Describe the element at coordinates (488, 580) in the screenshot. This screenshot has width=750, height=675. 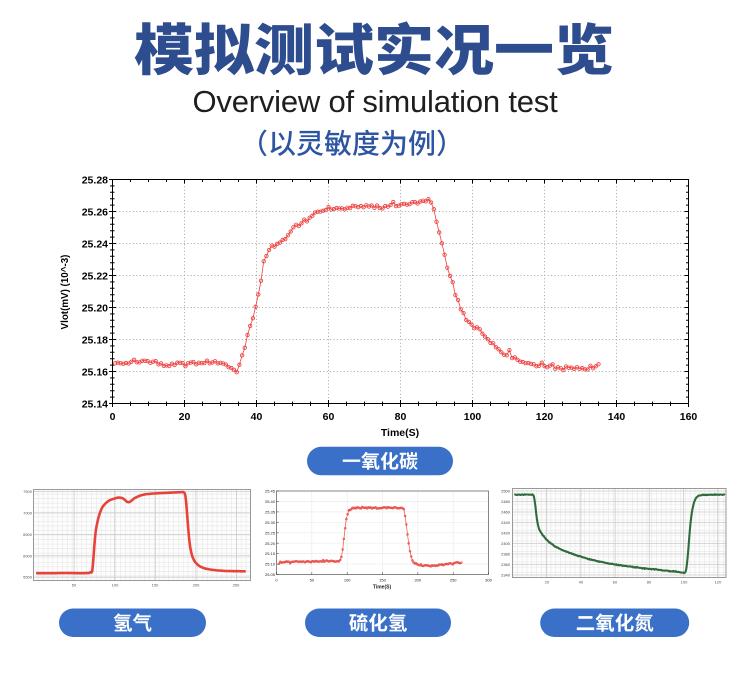
I see `svg-text: 300` at that location.